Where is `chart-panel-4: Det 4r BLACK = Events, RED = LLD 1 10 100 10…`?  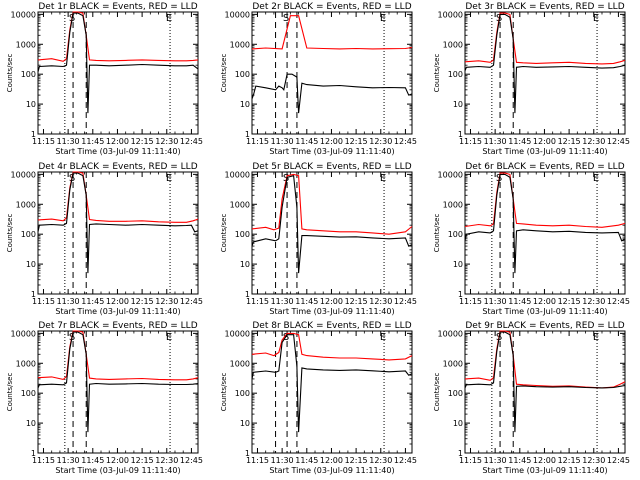
chart-panel-4: Det 4r BLACK = Events, RED = LLD 1 10 100 10… is located at coordinates (104, 239).